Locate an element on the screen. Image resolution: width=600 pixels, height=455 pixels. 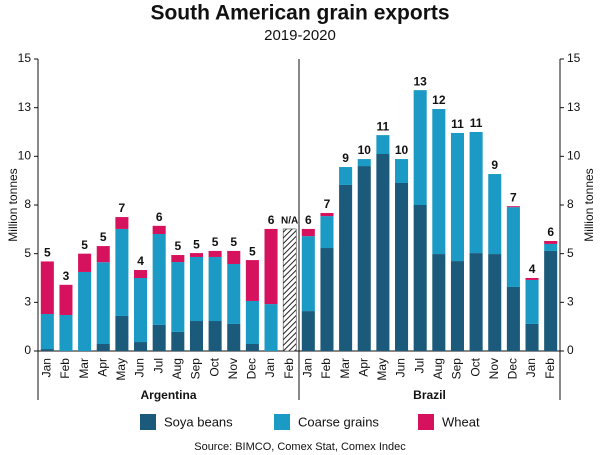
y2-tick-label: 5 is located at coordinates (570, 253).